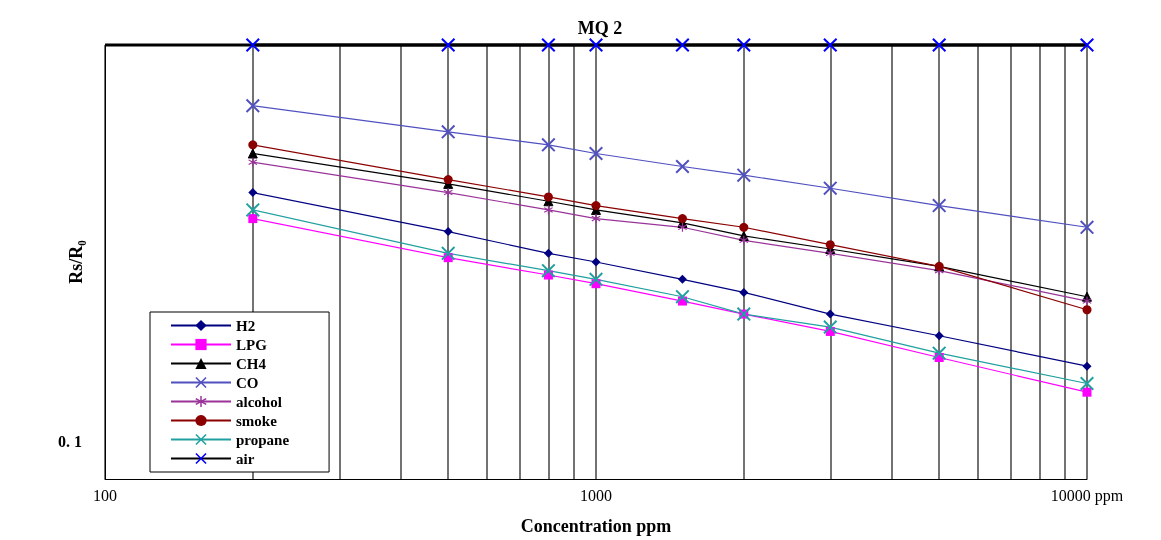 This screenshot has height=540, width=1161. Describe the element at coordinates (596, 526) in the screenshot. I see `x-axis-title: Concentration ppm` at that location.